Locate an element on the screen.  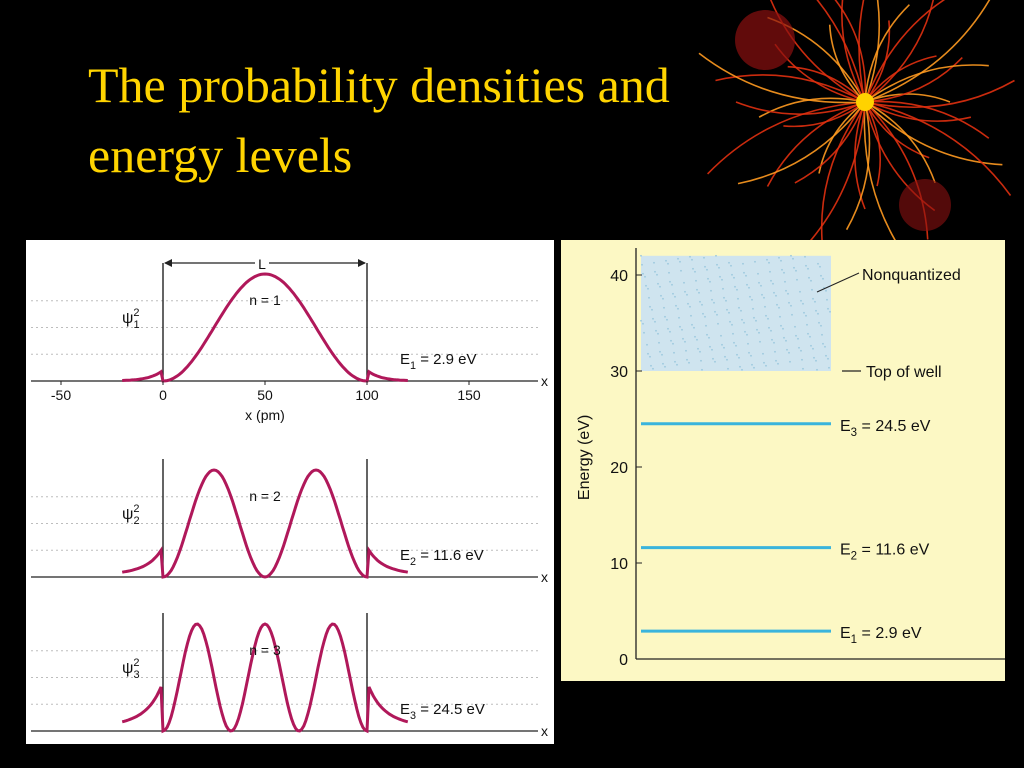
x-tick-label: 50 is located at coordinates (265, 395).